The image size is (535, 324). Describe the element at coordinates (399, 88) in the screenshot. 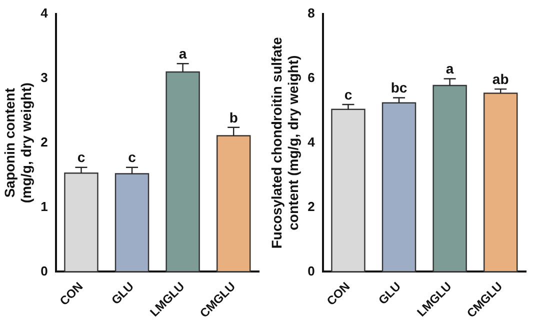

I see `annotation: bc` at that location.